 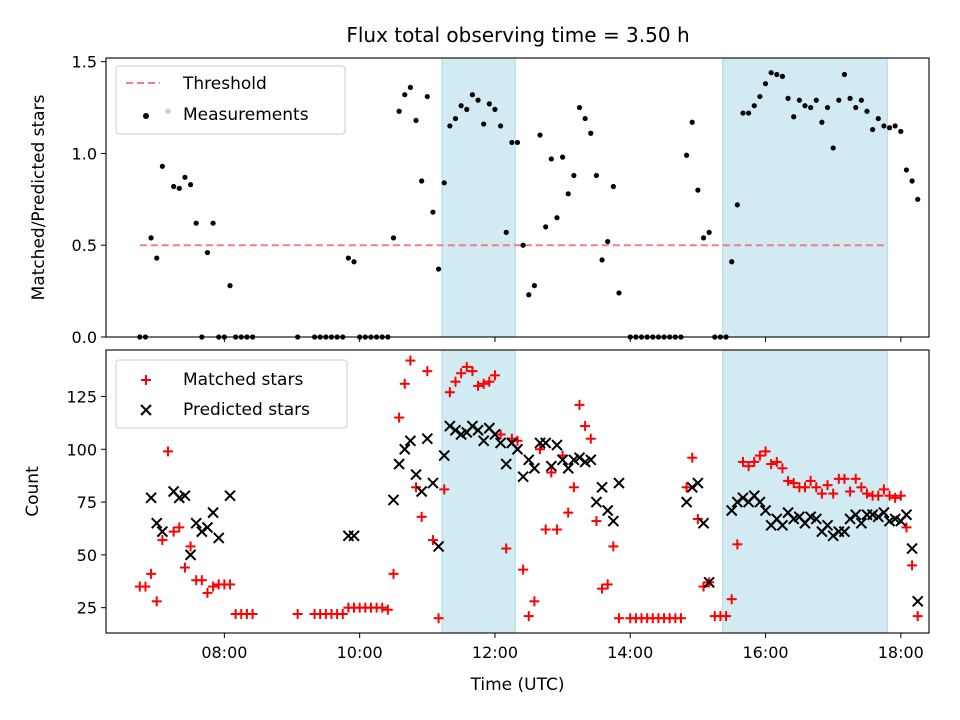 I want to click on legend-matched-label: Matched stars, so click(x=243, y=380).